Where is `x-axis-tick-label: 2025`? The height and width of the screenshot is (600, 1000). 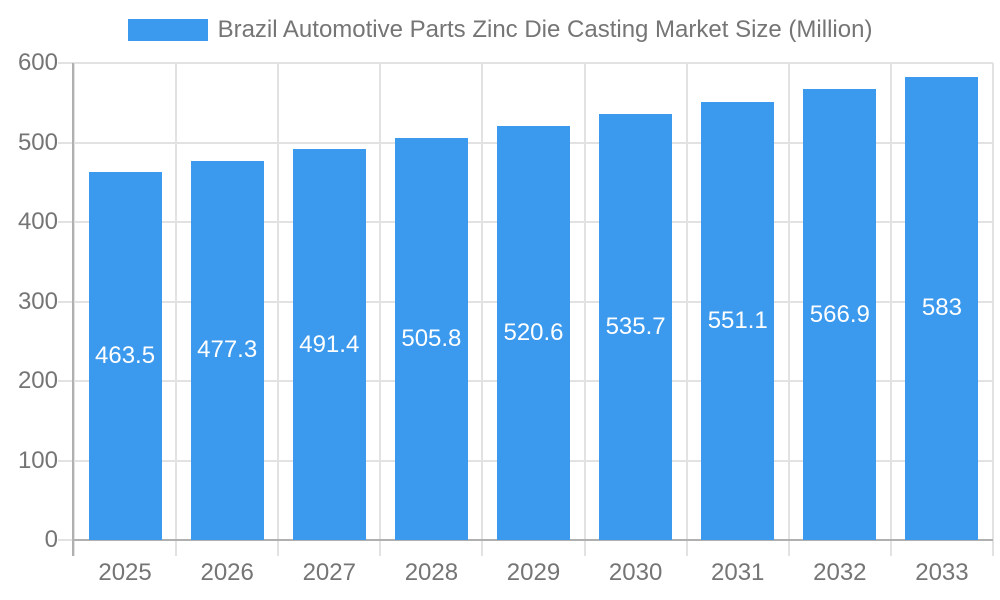 x-axis-tick-label: 2025 is located at coordinates (125, 572).